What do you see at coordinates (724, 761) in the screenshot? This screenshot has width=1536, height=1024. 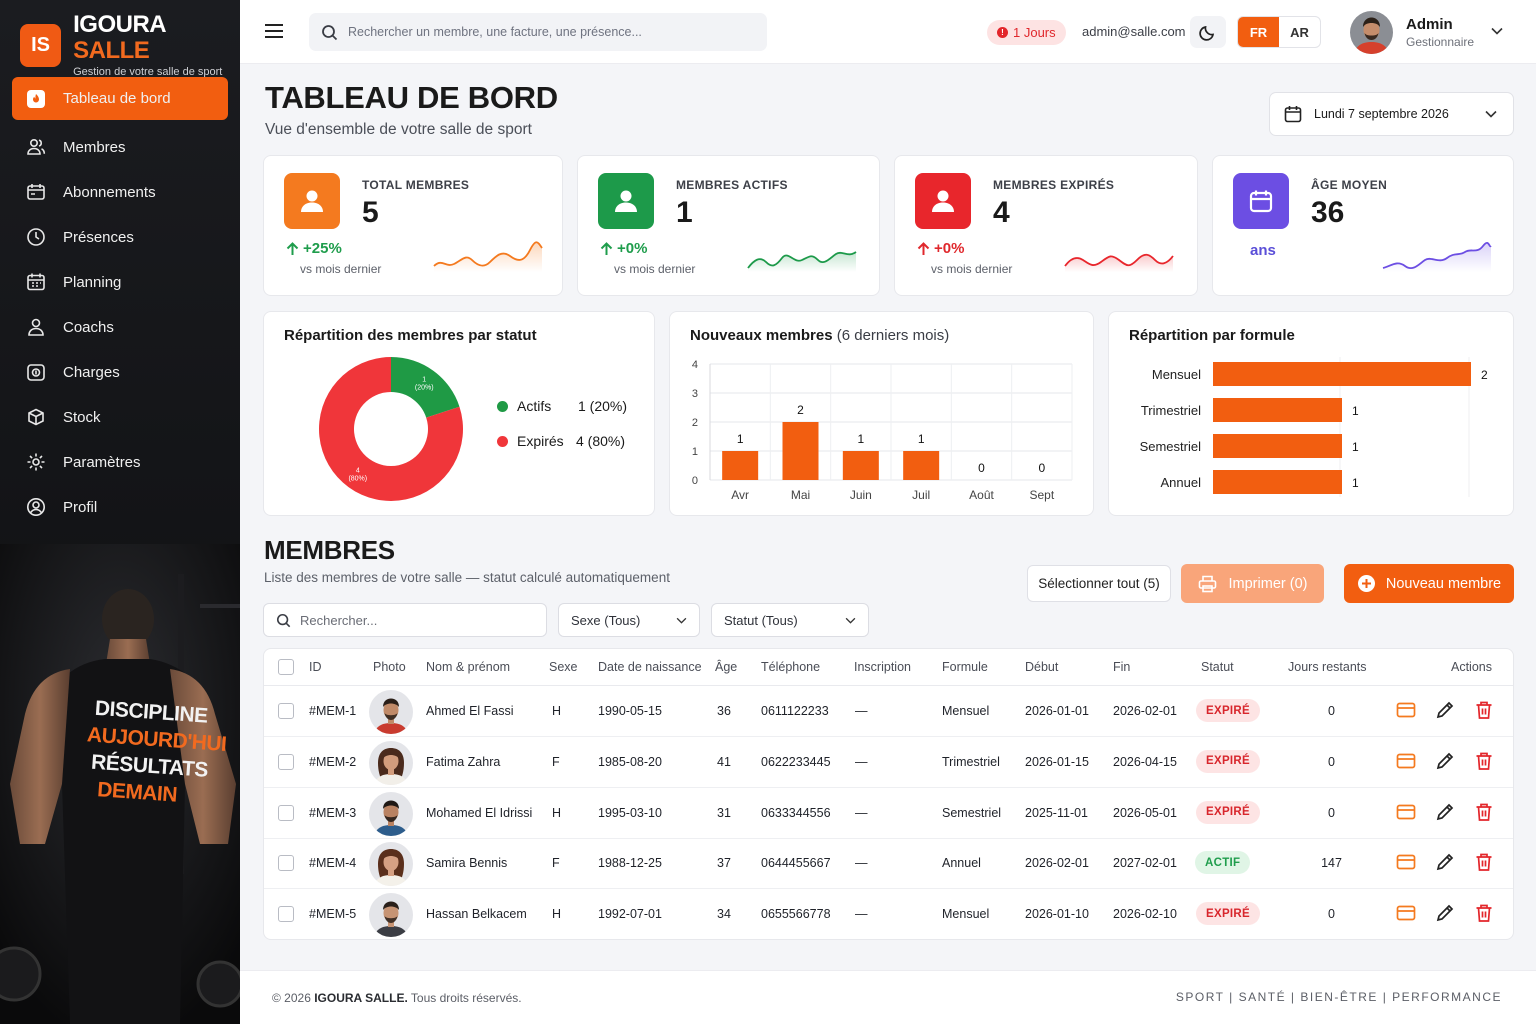 I see `member-age: 41` at bounding box center [724, 761].